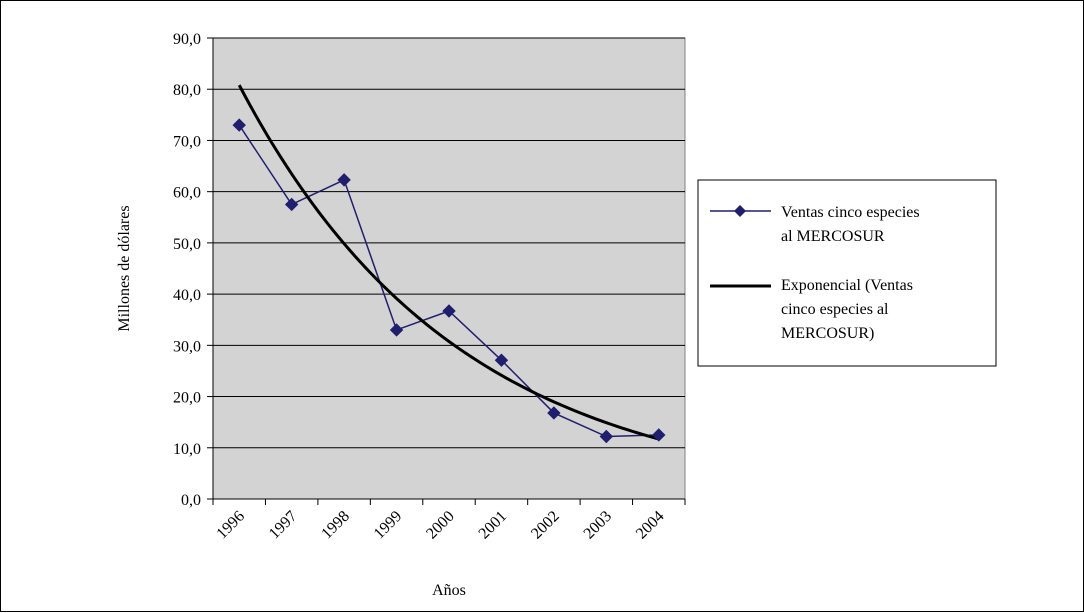 This screenshot has width=1084, height=613. What do you see at coordinates (449, 590) in the screenshot?
I see `x-axis-title: Años` at bounding box center [449, 590].